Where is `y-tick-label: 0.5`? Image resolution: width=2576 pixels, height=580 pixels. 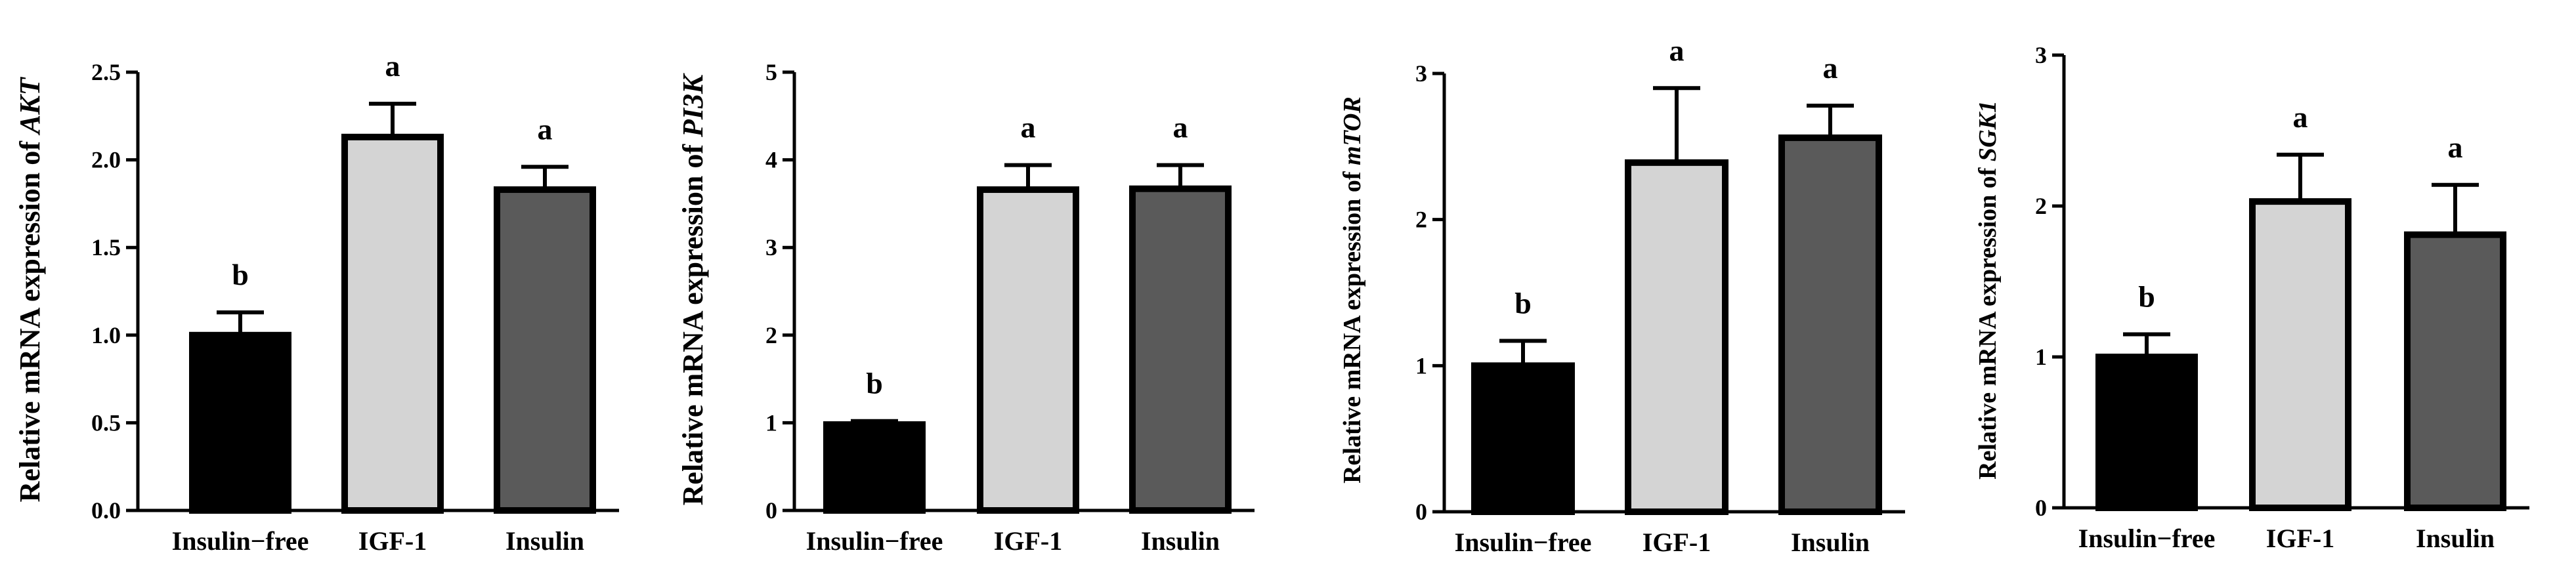
y-tick-label: 0.5 is located at coordinates (106, 422).